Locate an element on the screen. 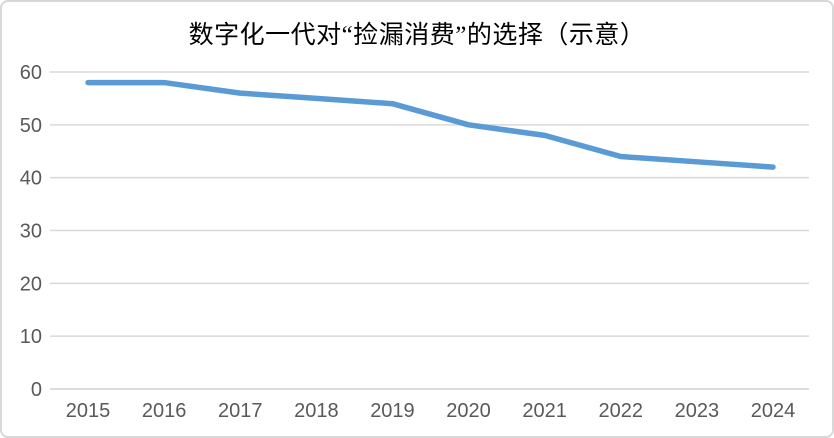  x-tick-label-2021: 2021 is located at coordinates (544, 411).